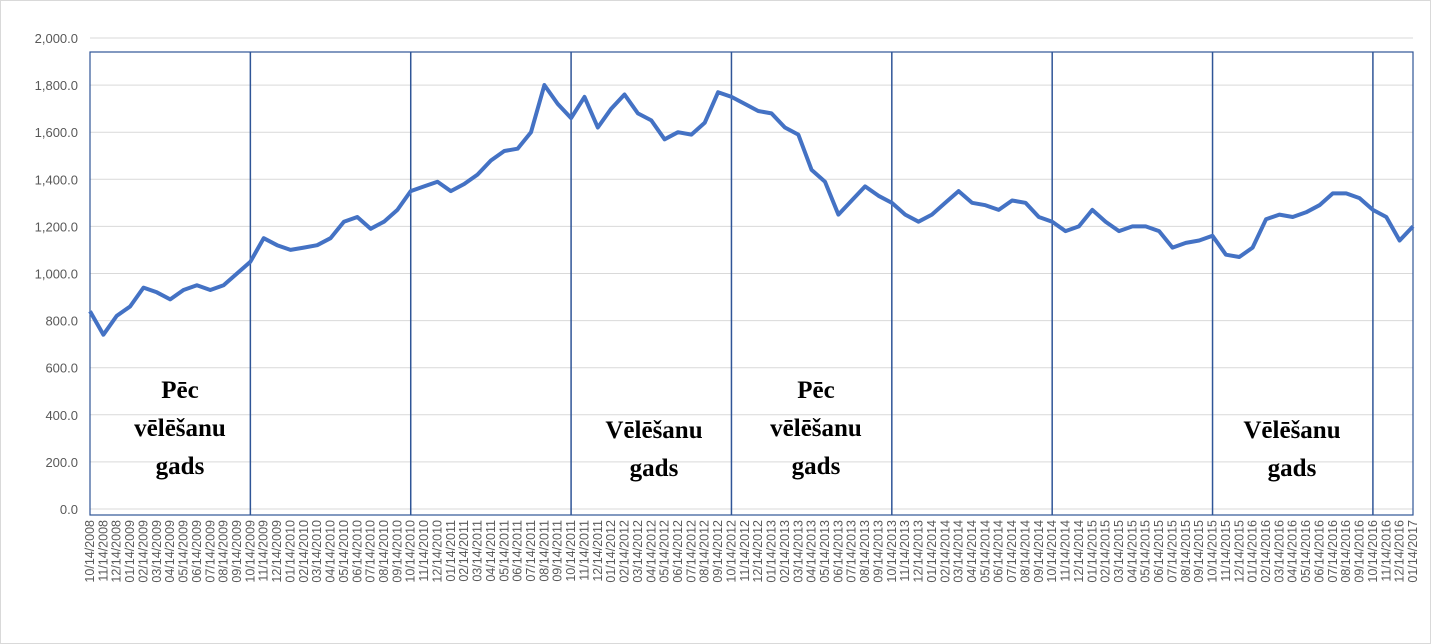 The height and width of the screenshot is (644, 1431). Describe the element at coordinates (56, 38) in the screenshot. I see `y-tick-label: 2,000.0` at that location.